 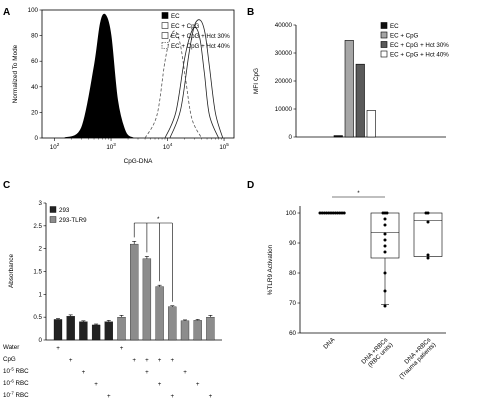 What do you see at coordinates (404, 36) in the screenshot?
I see `panel-b-legend-label-1: EC + CpG` at bounding box center [404, 36].